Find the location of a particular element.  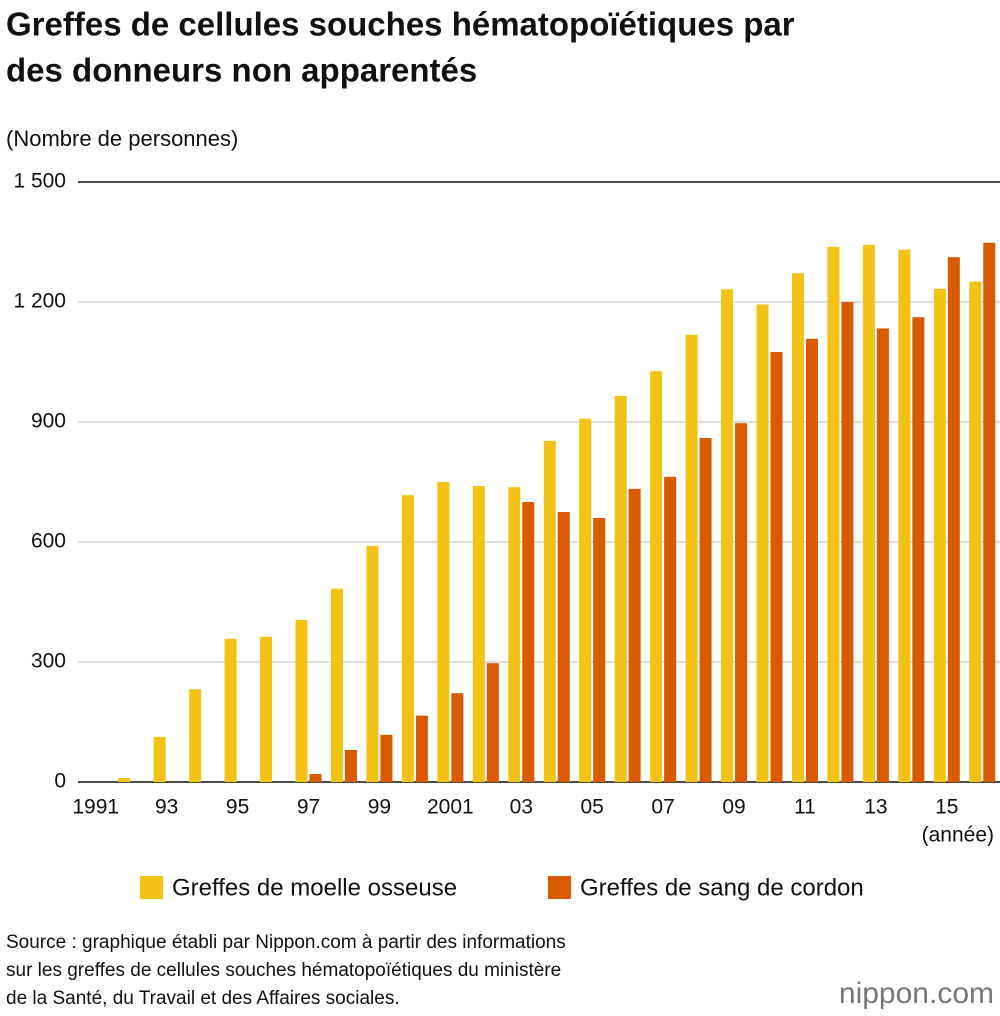

y-tick-label: 1 200 is located at coordinates (39, 301).